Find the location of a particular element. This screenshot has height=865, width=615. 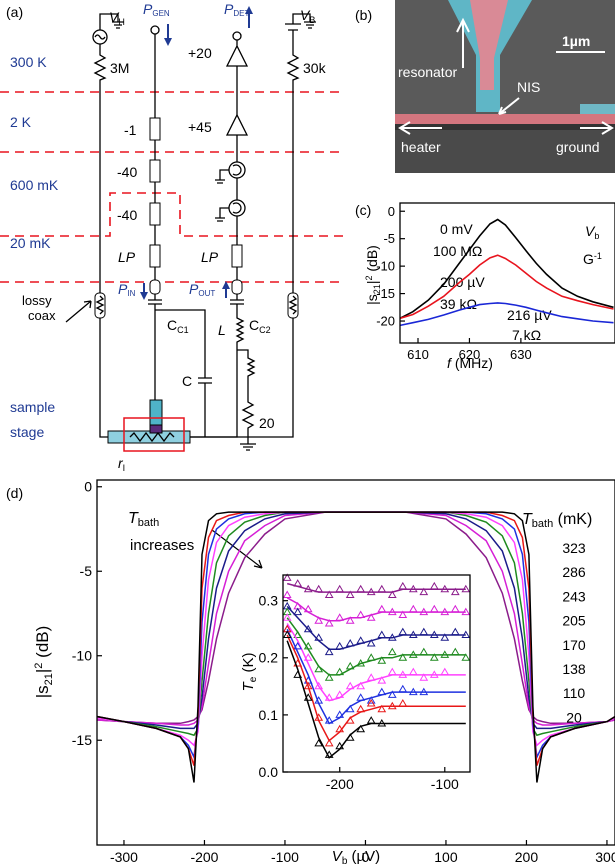

stage-label: 600 mK is located at coordinates (34, 185).